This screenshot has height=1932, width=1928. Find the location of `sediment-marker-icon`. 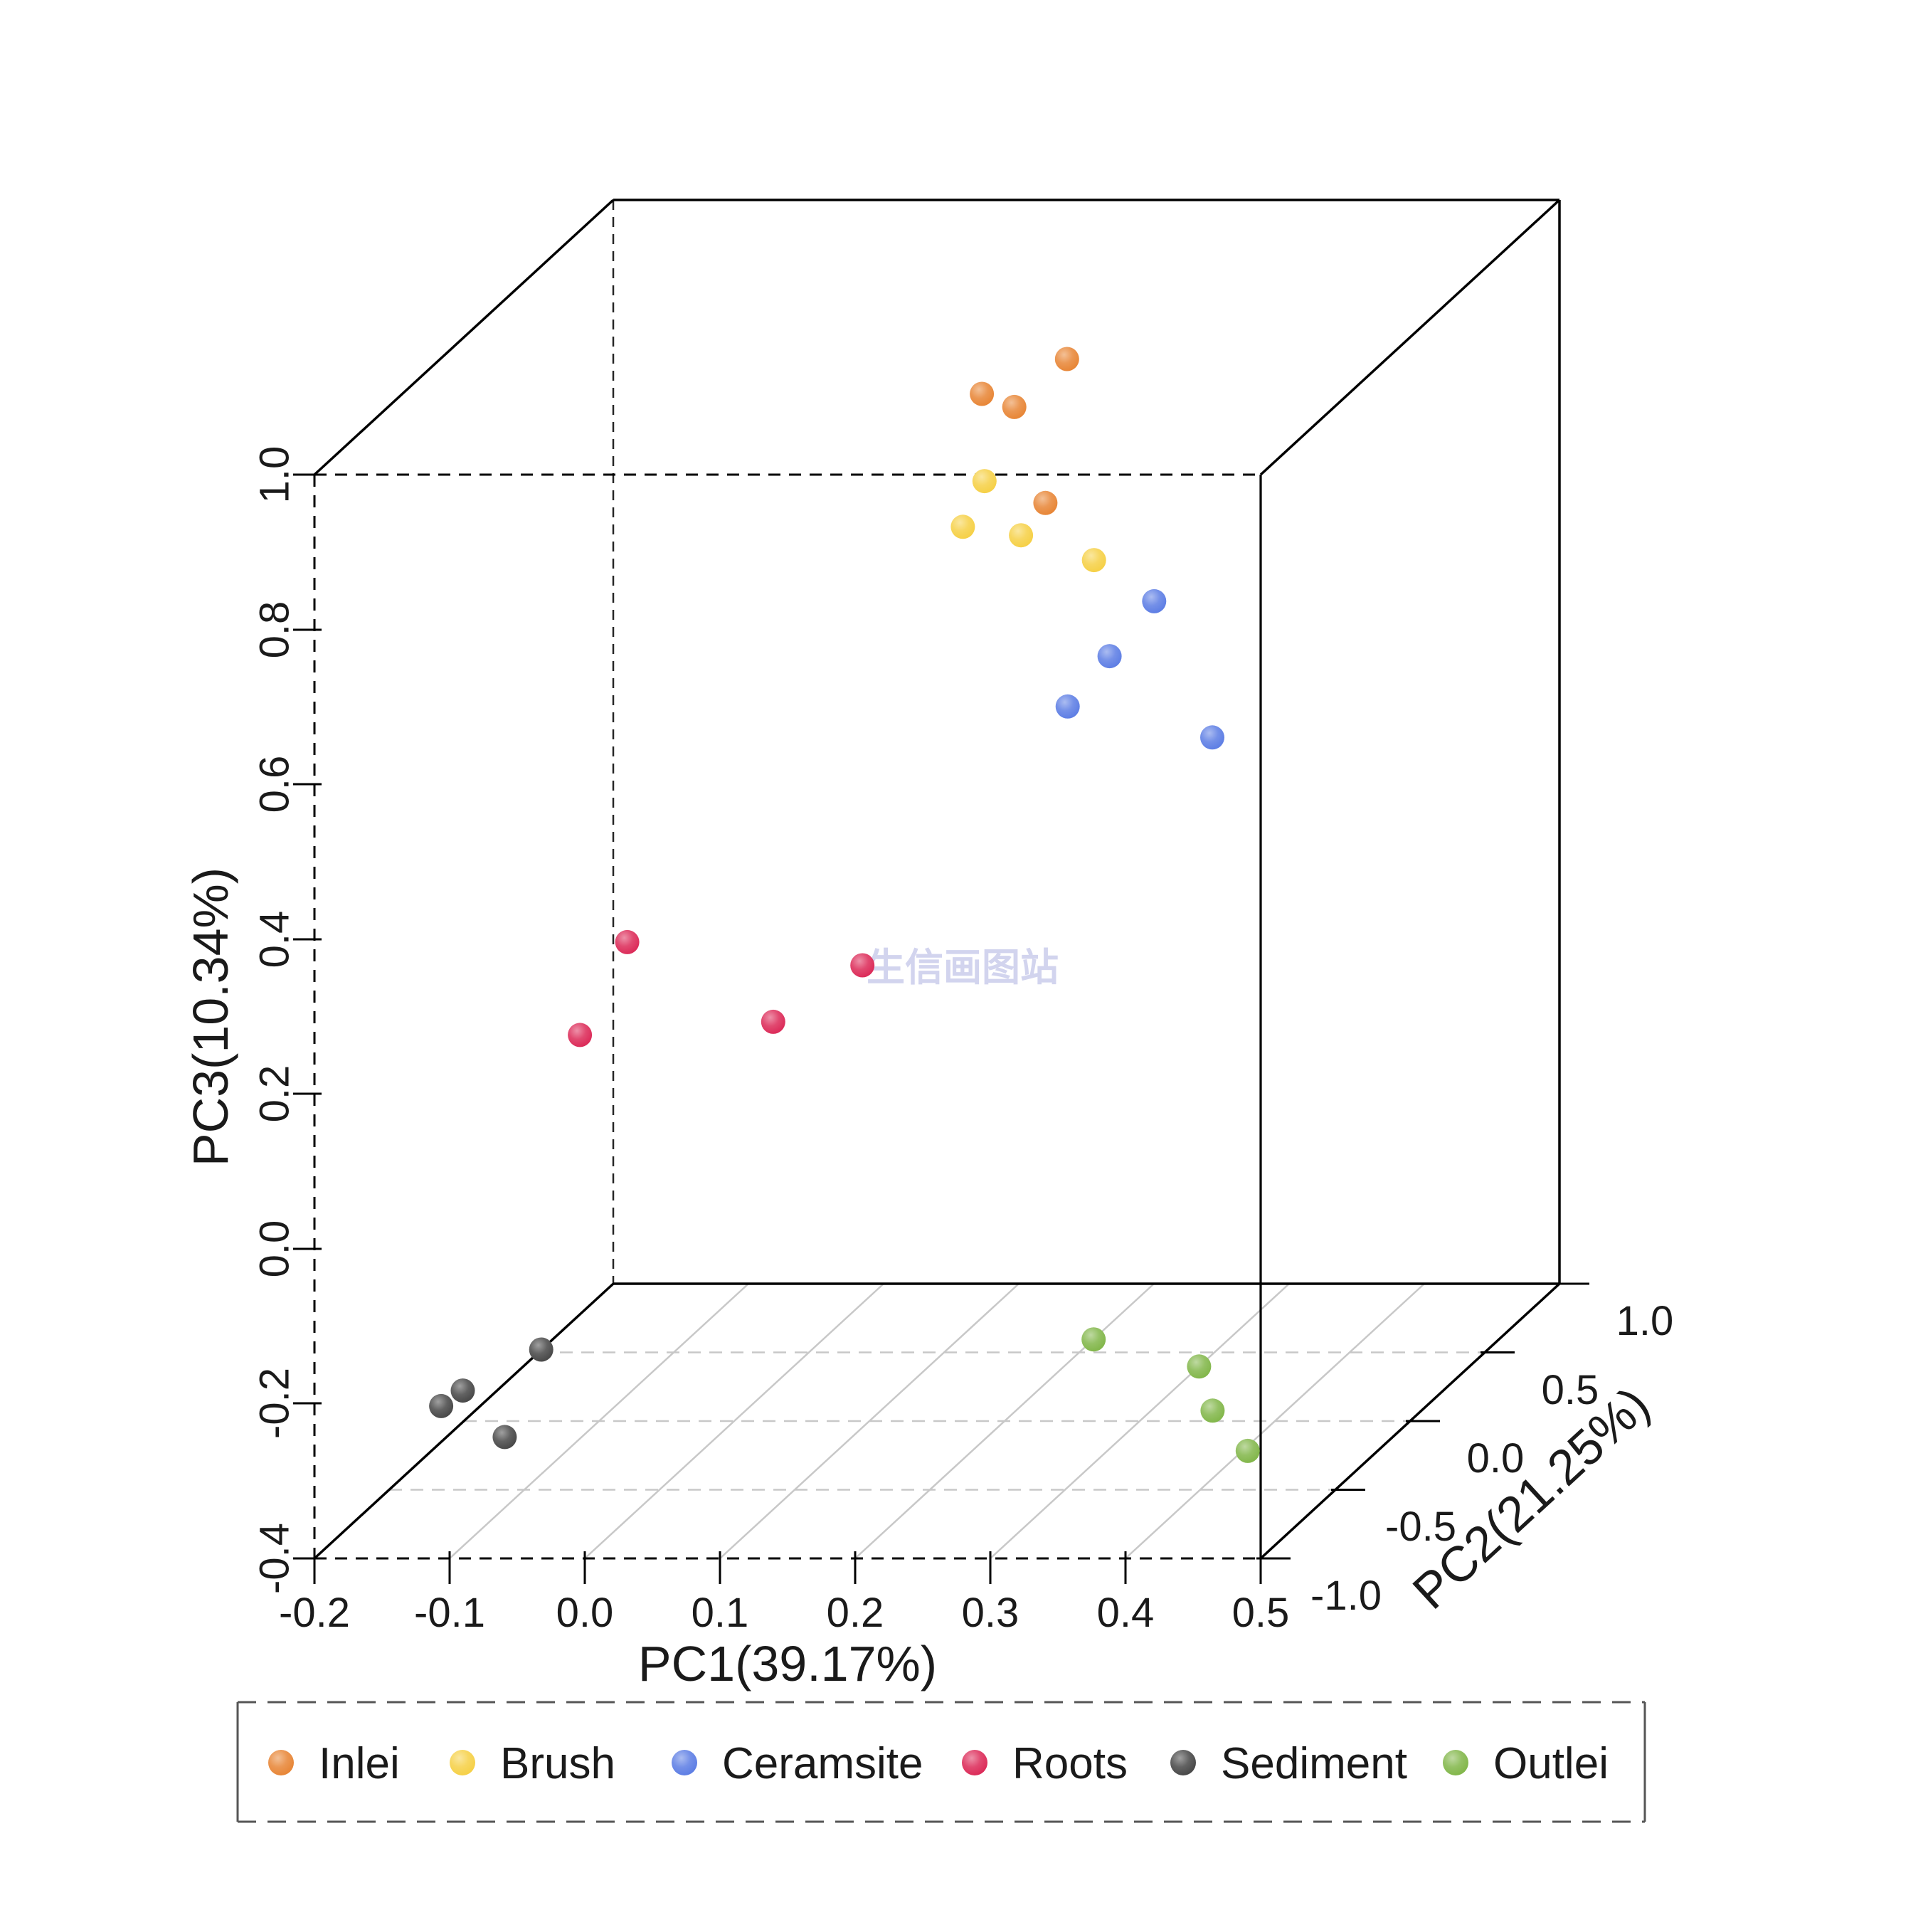

sediment-marker-icon is located at coordinates (1183, 1762).